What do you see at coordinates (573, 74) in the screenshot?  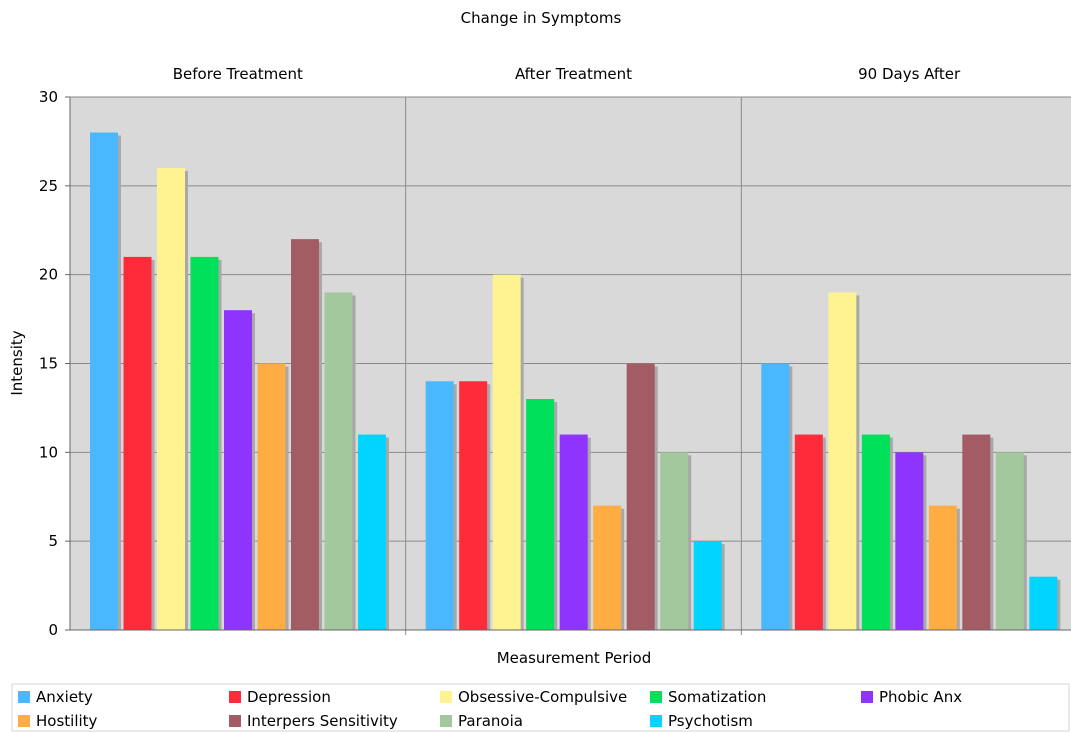 I see `category-label: After Treatment` at bounding box center [573, 74].